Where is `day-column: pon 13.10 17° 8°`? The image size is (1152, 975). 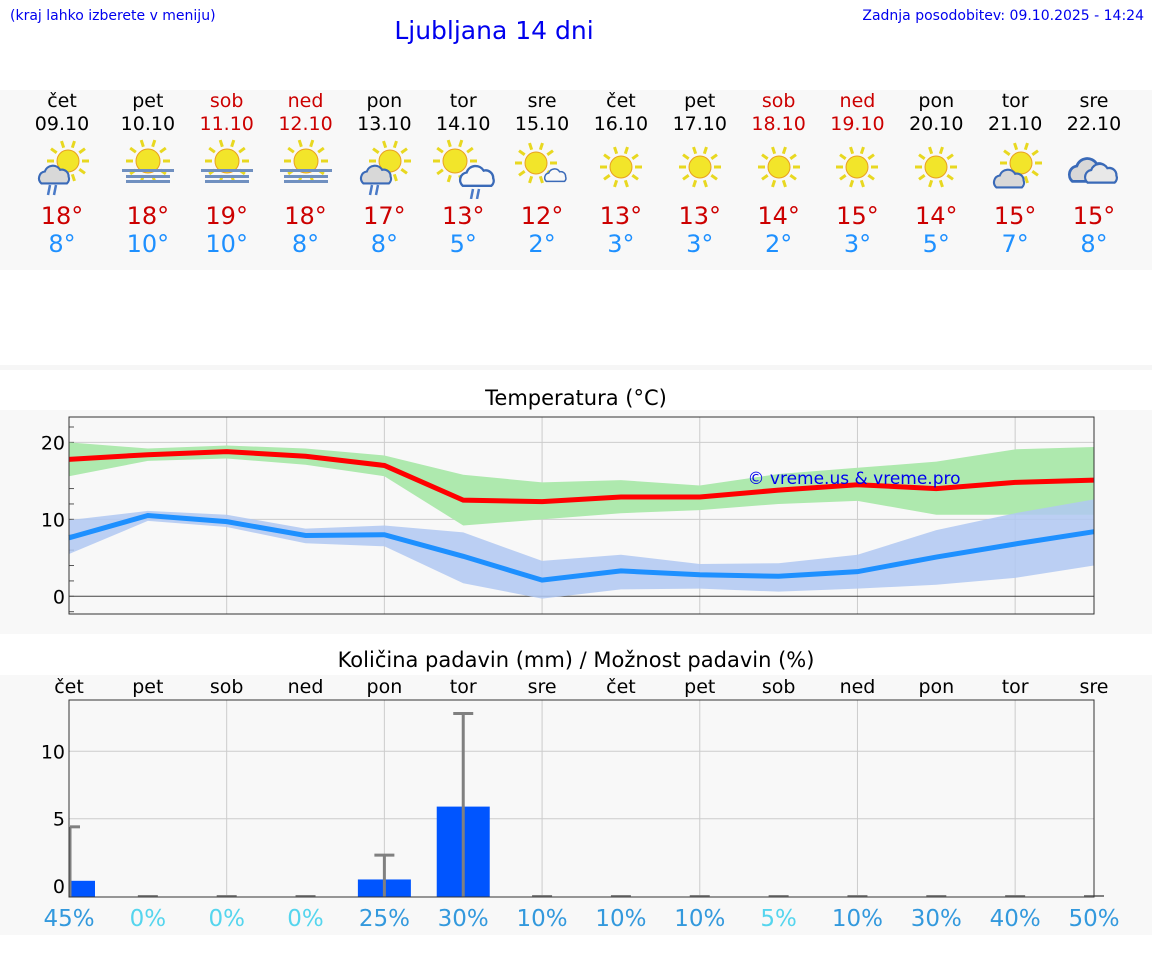 day-column: pon 13.10 17° 8° is located at coordinates (384, 174).